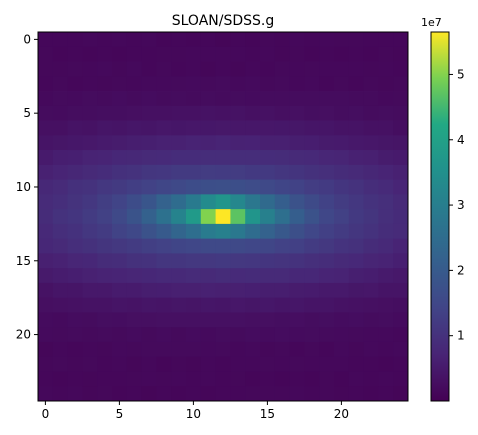 The width and height of the screenshot is (478, 435). Describe the element at coordinates (46, 414) in the screenshot. I see `x-tick-label: 0` at that location.